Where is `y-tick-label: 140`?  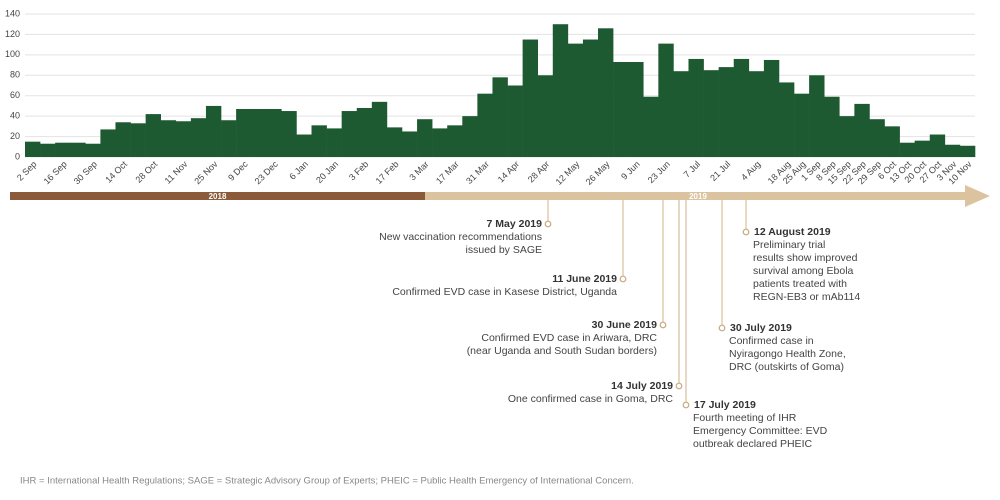
y-tick-label: 140 is located at coordinates (12, 13).